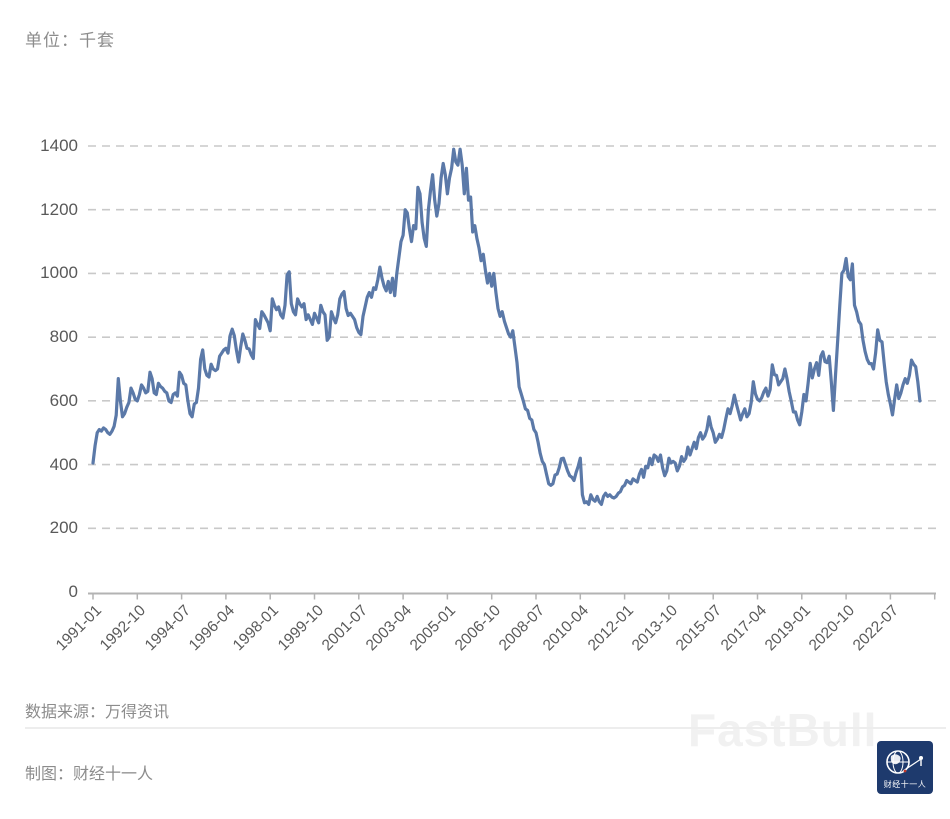 This screenshot has height=819, width=950. Describe the element at coordinates (63, 400) in the screenshot. I see `y-axis-label: 600` at that location.